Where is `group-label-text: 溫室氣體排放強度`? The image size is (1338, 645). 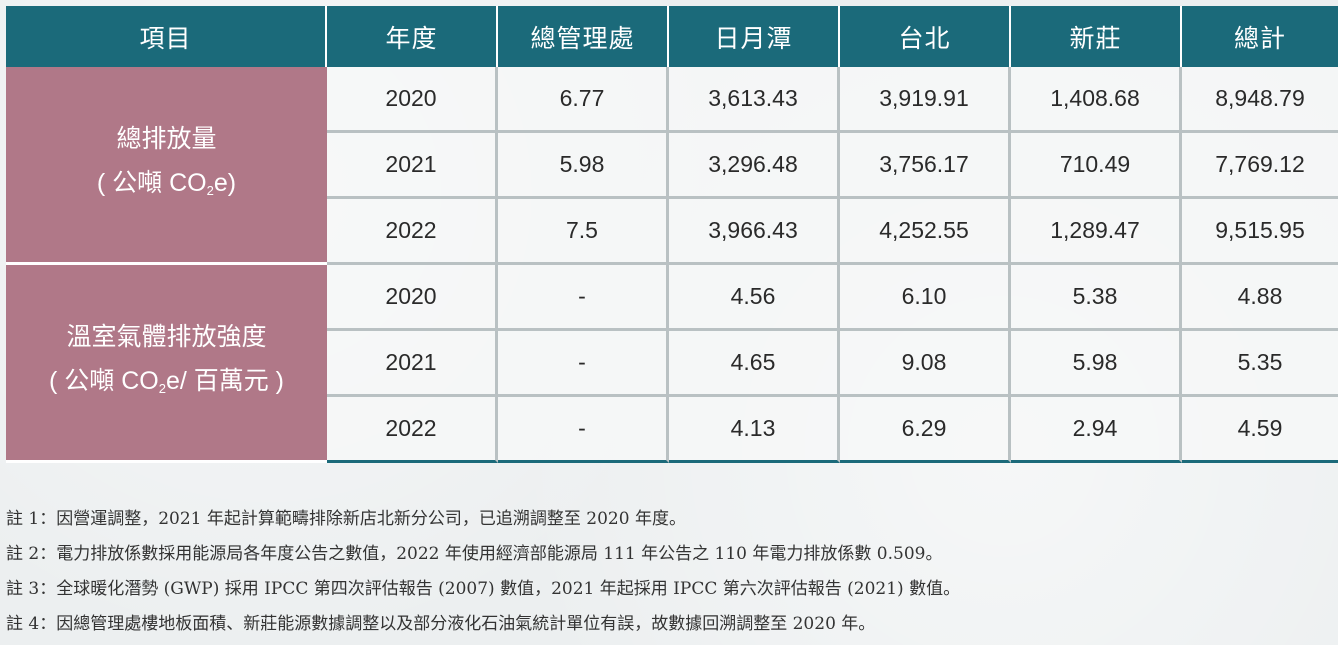 group-label-text: 溫室氣體排放強度 is located at coordinates (166, 336).